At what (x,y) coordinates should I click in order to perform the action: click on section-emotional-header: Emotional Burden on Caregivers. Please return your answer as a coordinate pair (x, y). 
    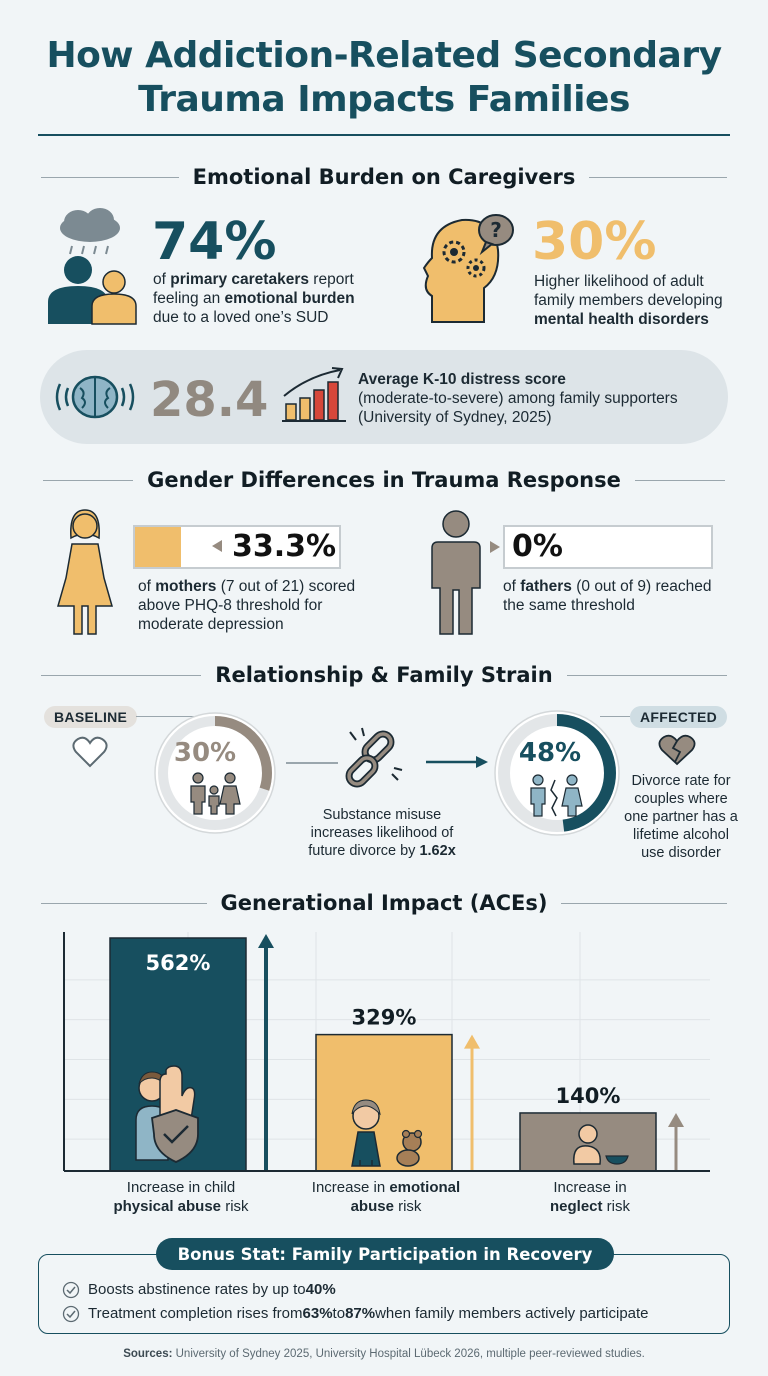
    Looking at the image, I should click on (384, 177).